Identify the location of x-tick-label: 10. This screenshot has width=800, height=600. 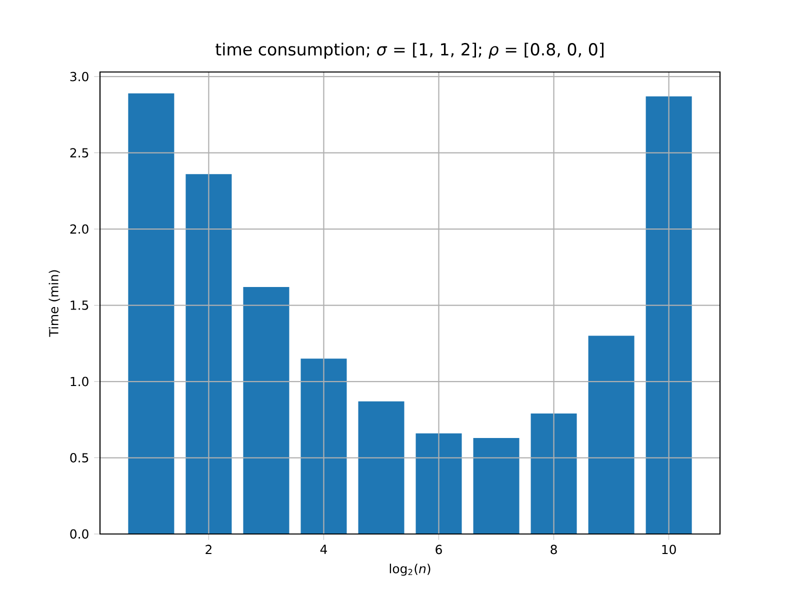
(669, 549).